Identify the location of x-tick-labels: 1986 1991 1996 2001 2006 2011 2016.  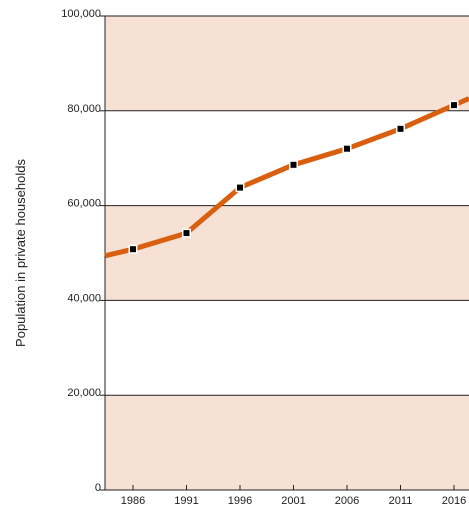
(293, 500).